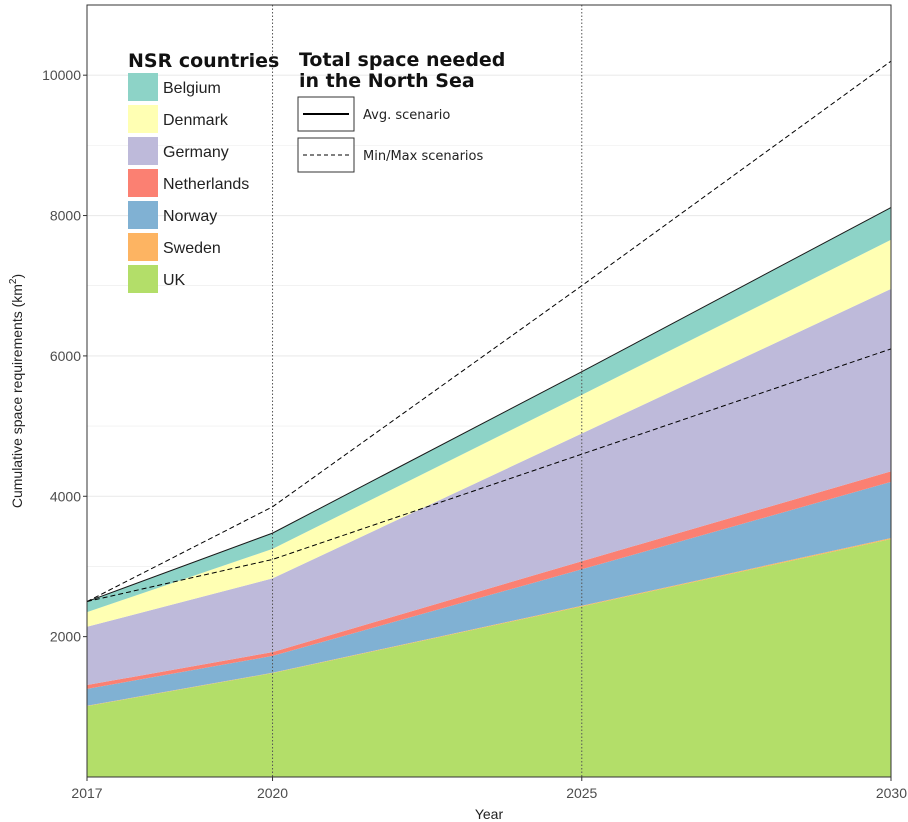 The height and width of the screenshot is (822, 908). I want to click on legend-label-norway: Norway, so click(190, 216).